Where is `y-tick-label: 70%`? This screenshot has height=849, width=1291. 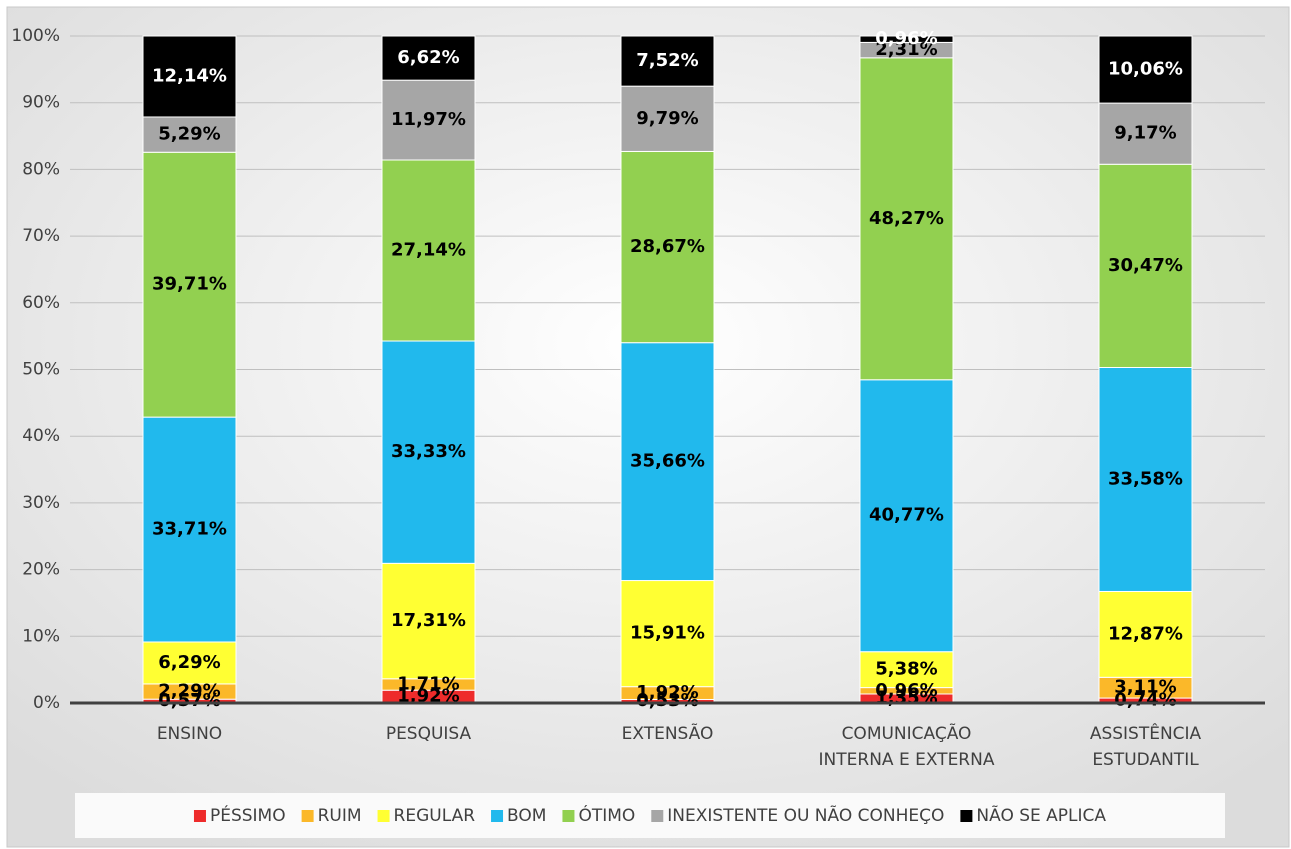 y-tick-label: 70% is located at coordinates (41, 236).